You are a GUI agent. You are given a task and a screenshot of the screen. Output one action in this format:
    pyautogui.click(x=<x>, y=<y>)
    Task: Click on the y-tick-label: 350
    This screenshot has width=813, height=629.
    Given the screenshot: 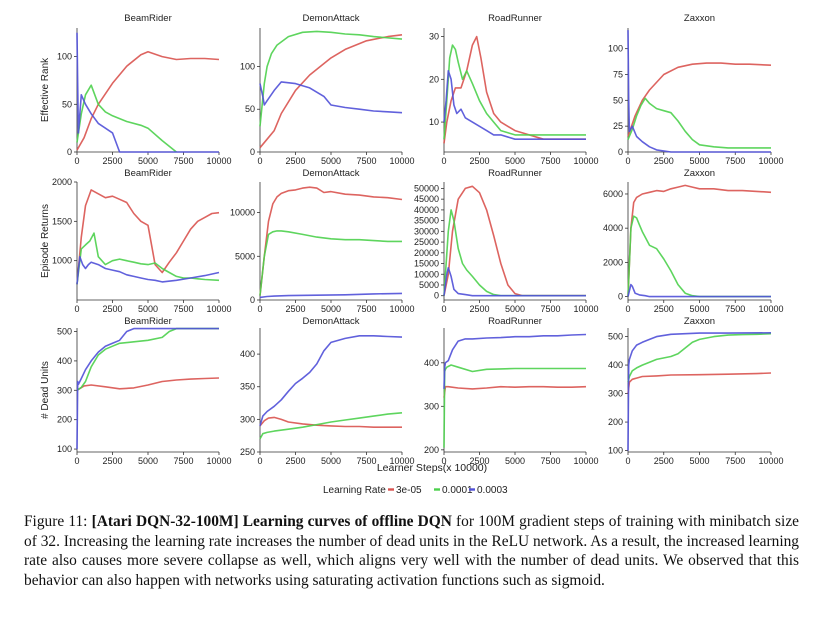 What is the action you would take?
    pyautogui.click(x=247, y=387)
    